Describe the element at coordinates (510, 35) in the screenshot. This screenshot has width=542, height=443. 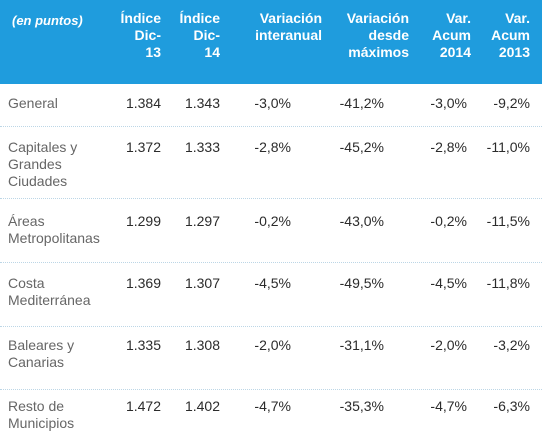
I see `header-cumulative-2013: Var. Acum 2013` at that location.